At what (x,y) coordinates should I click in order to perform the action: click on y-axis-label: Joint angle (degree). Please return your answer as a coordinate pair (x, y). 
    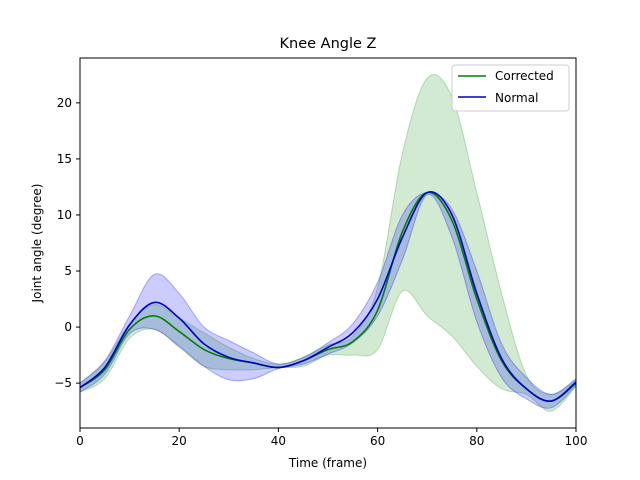
    Looking at the image, I should click on (37, 244).